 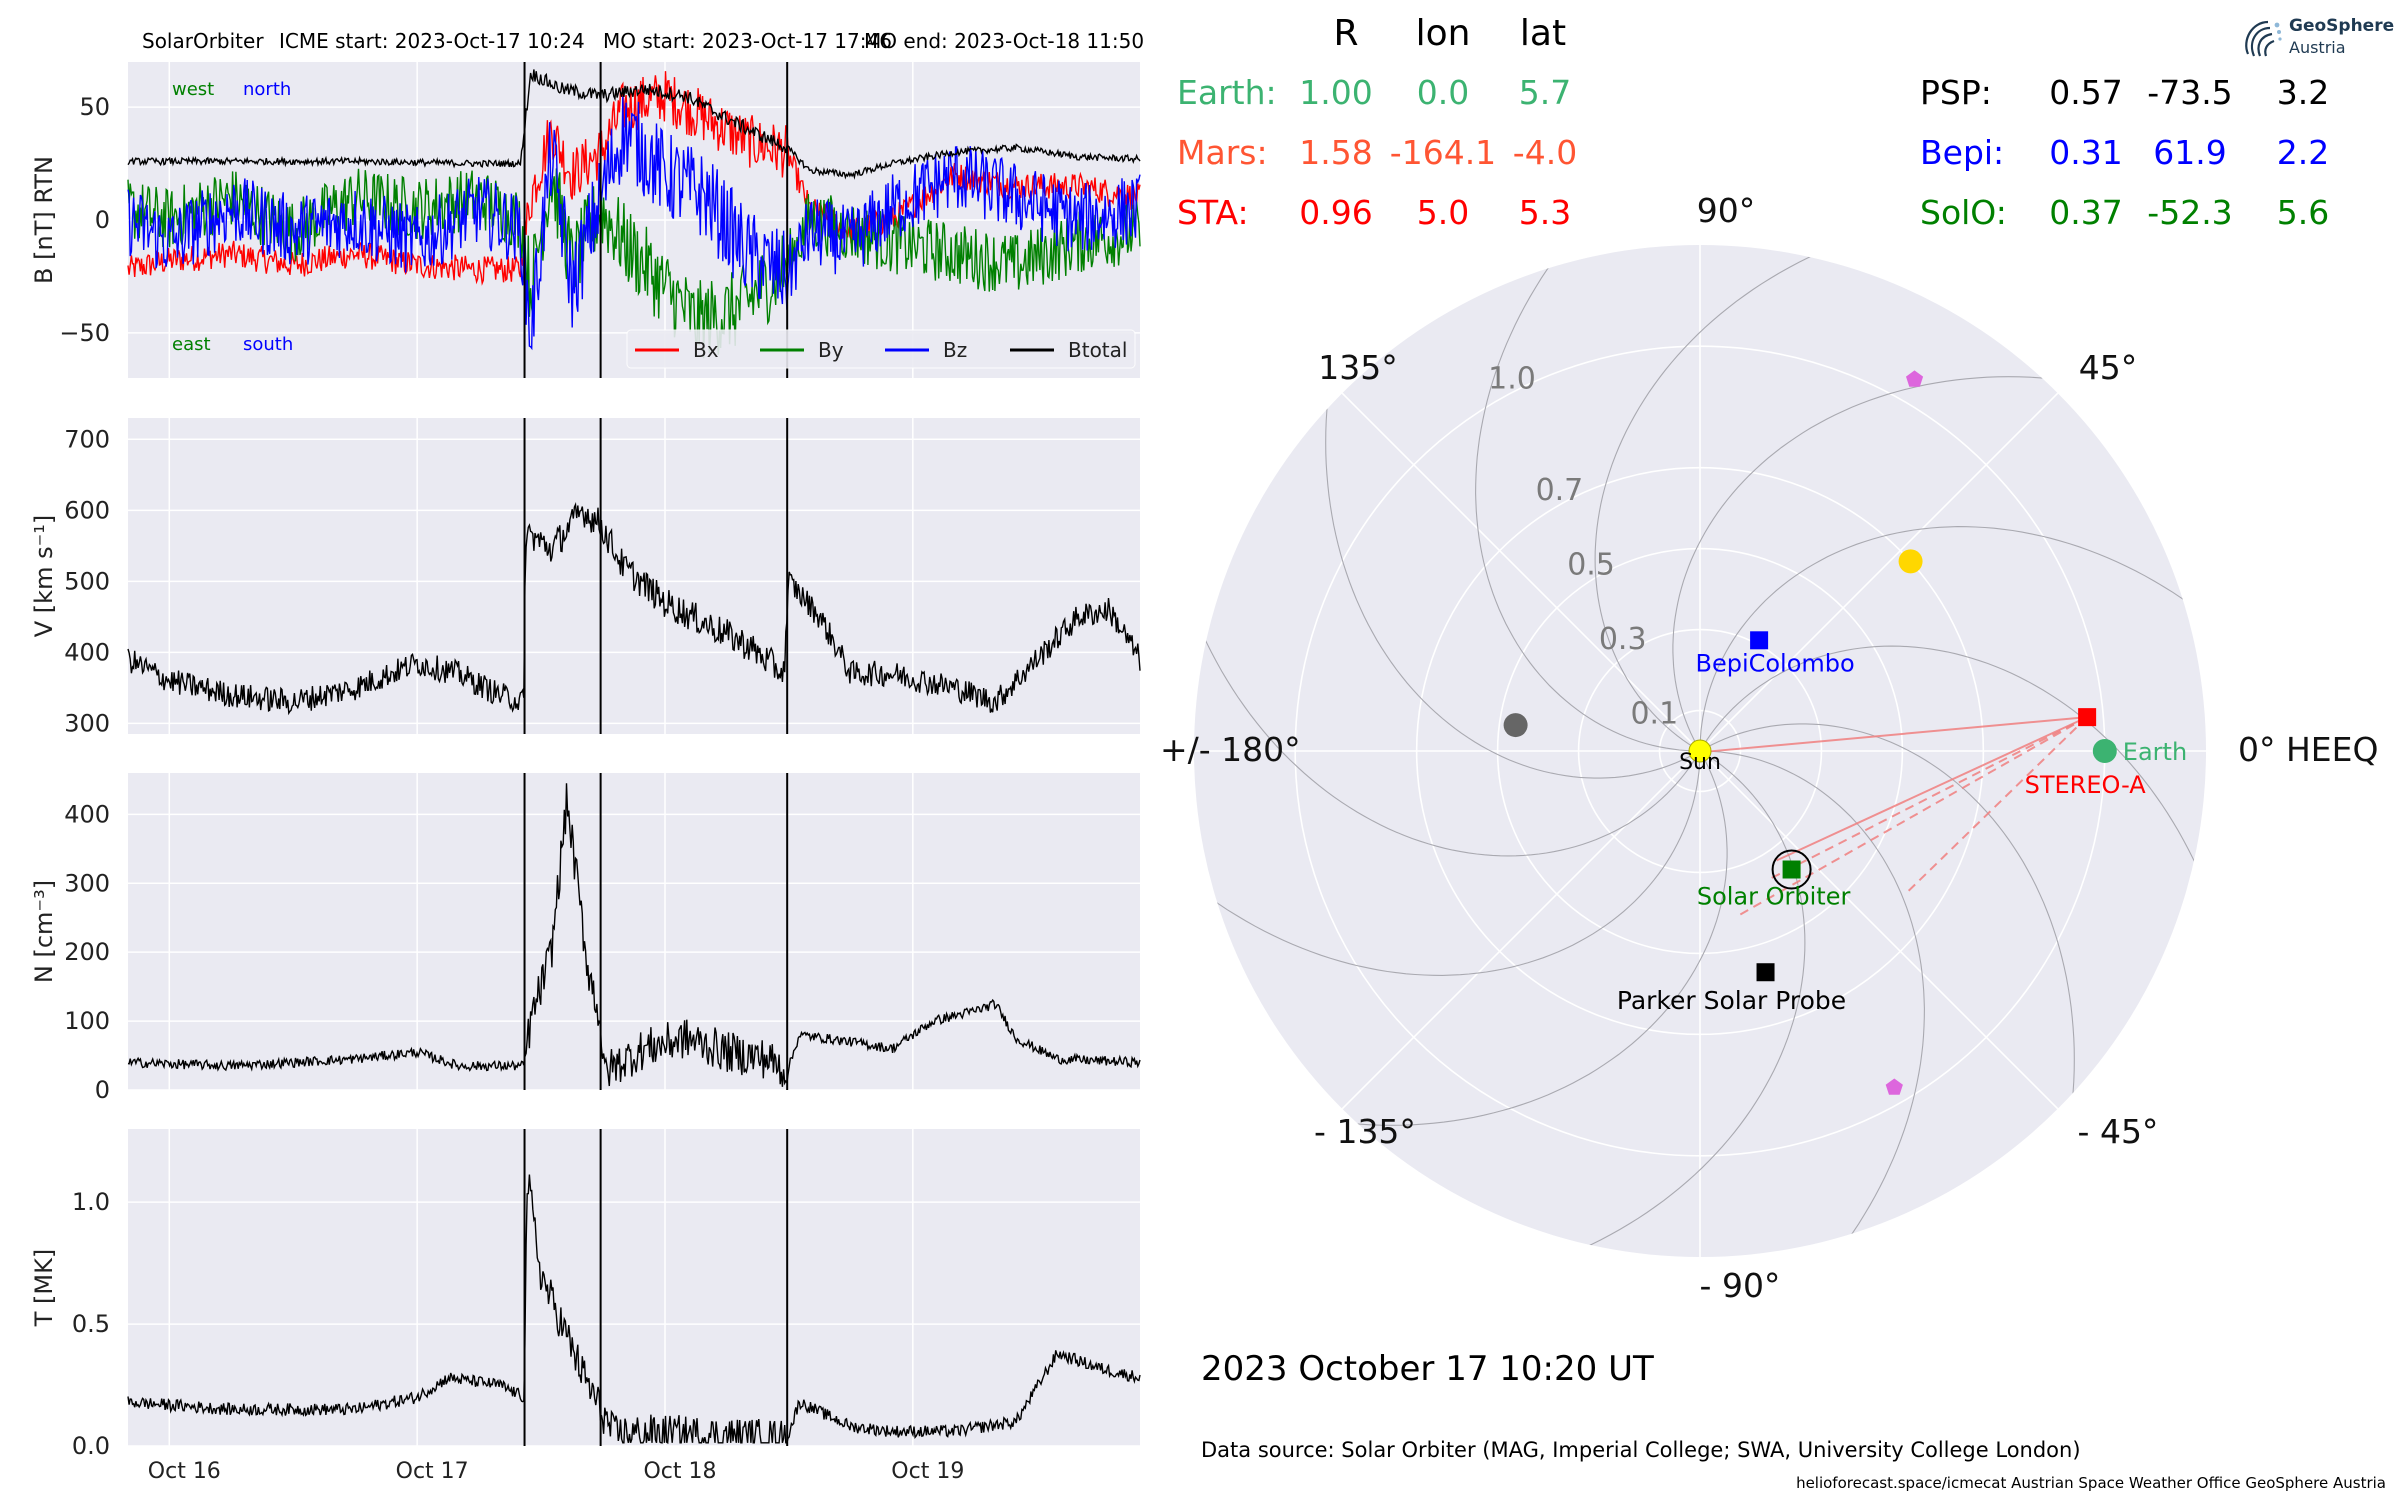 What do you see at coordinates (2087, 717) in the screenshot?
I see `marker-stereo-a` at bounding box center [2087, 717].